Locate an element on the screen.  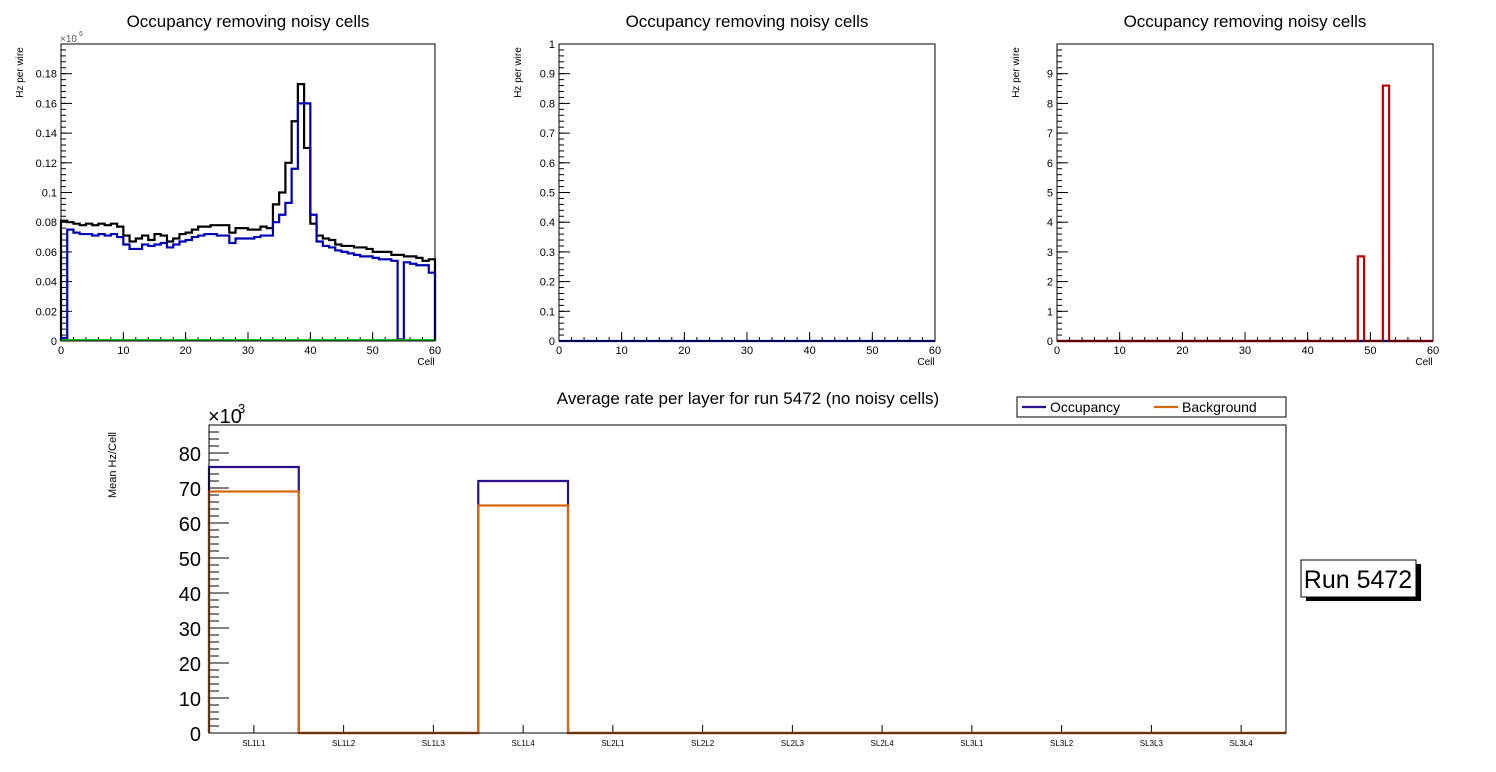
y-tick-label: 5 is located at coordinates (1050, 194).